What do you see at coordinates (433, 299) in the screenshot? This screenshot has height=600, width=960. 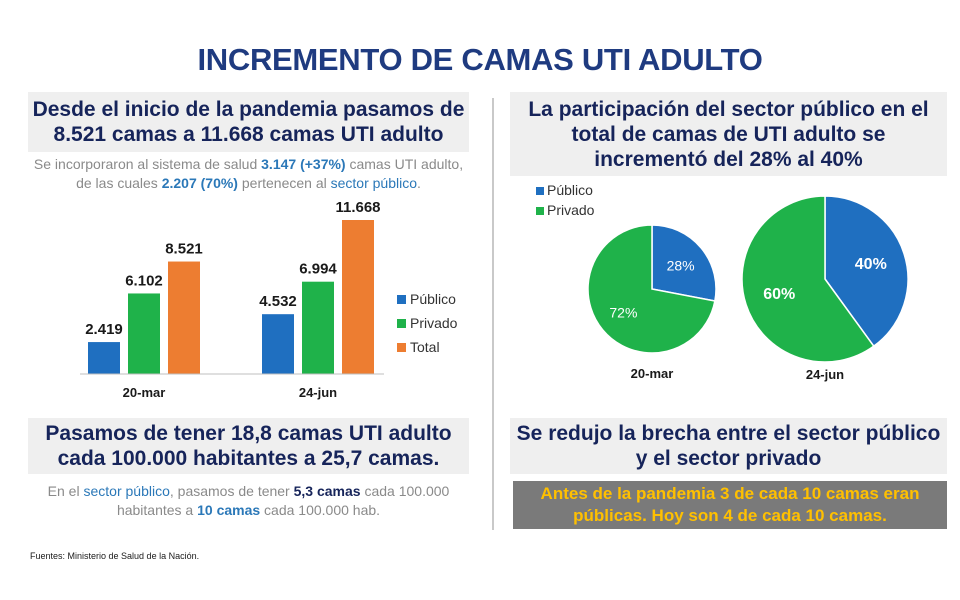 I see `legend-label-público: Público` at bounding box center [433, 299].